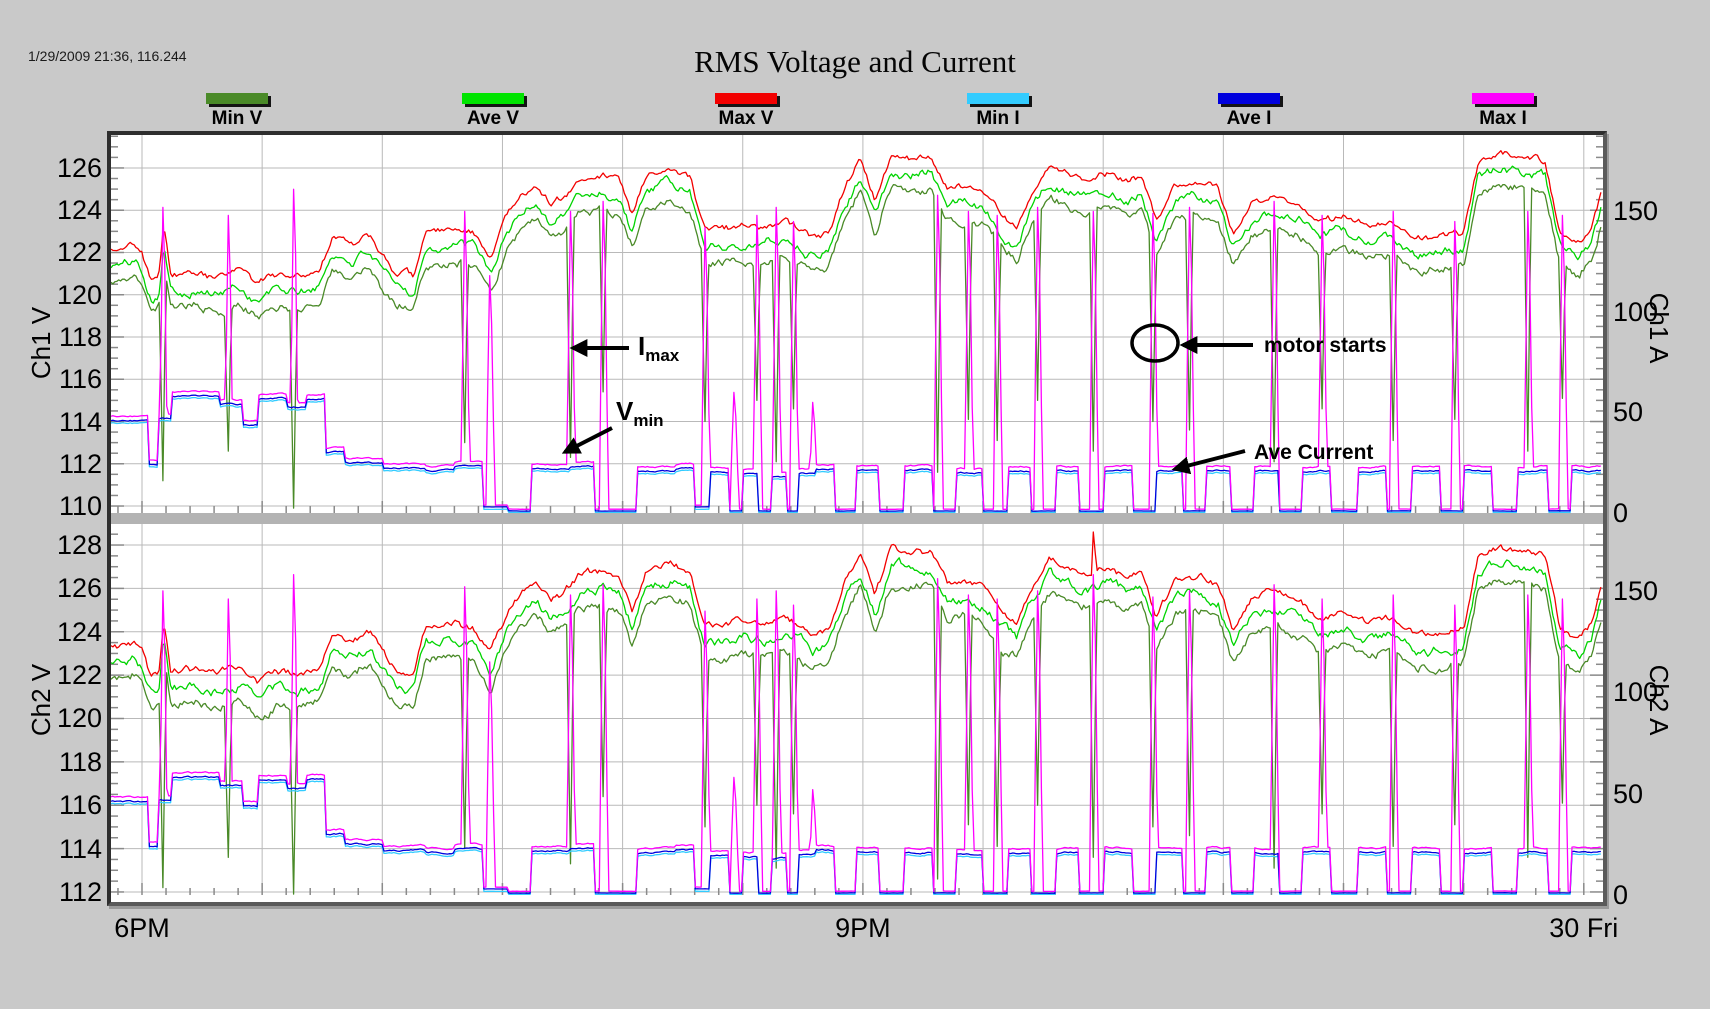 This screenshot has height=1009, width=1710. What do you see at coordinates (855, 61) in the screenshot?
I see `chart-title: RMS Voltage and Current` at bounding box center [855, 61].